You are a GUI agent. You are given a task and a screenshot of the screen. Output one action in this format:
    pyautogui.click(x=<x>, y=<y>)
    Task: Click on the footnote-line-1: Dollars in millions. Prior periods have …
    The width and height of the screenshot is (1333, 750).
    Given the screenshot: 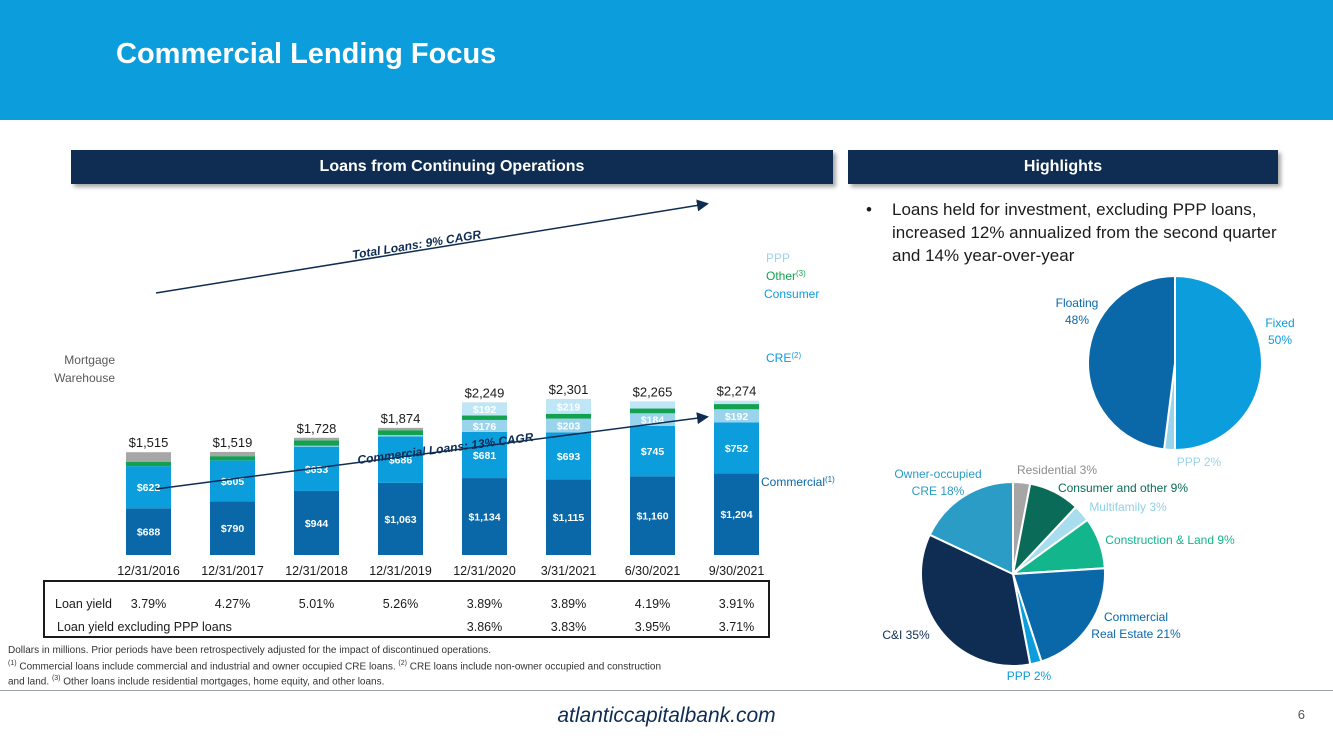 What is the action you would take?
    pyautogui.click(x=250, y=650)
    